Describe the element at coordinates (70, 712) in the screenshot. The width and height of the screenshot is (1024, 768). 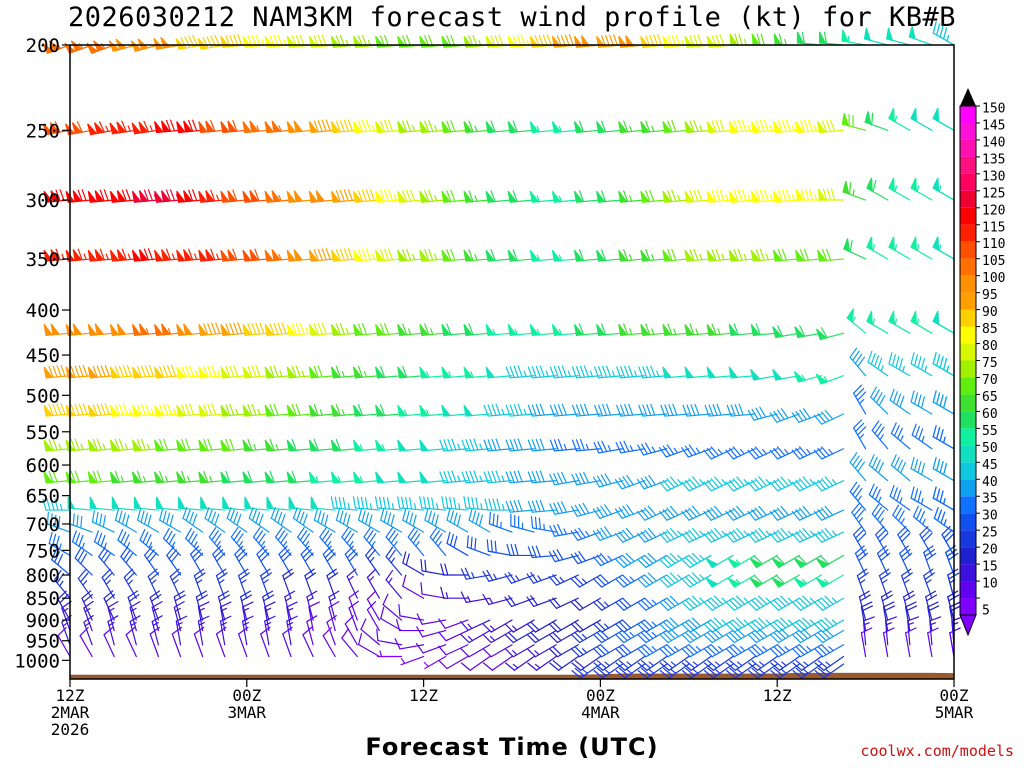
I see `x-tick-label: 2MAR` at that location.